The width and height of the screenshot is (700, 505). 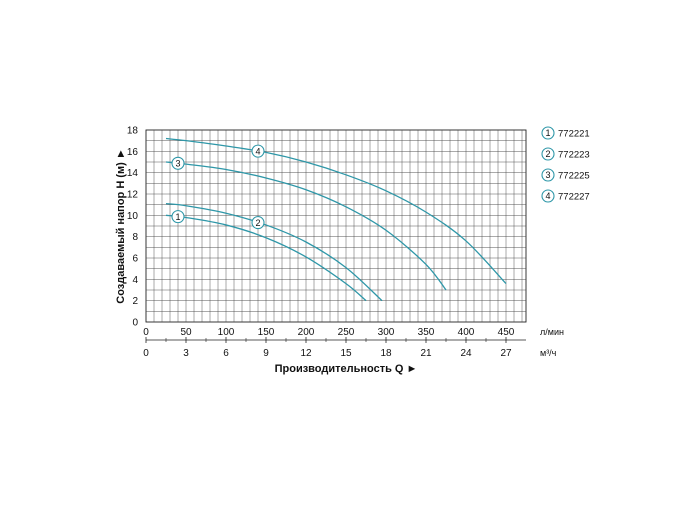 I want to click on curve-marker-3: 3, so click(x=178, y=163).